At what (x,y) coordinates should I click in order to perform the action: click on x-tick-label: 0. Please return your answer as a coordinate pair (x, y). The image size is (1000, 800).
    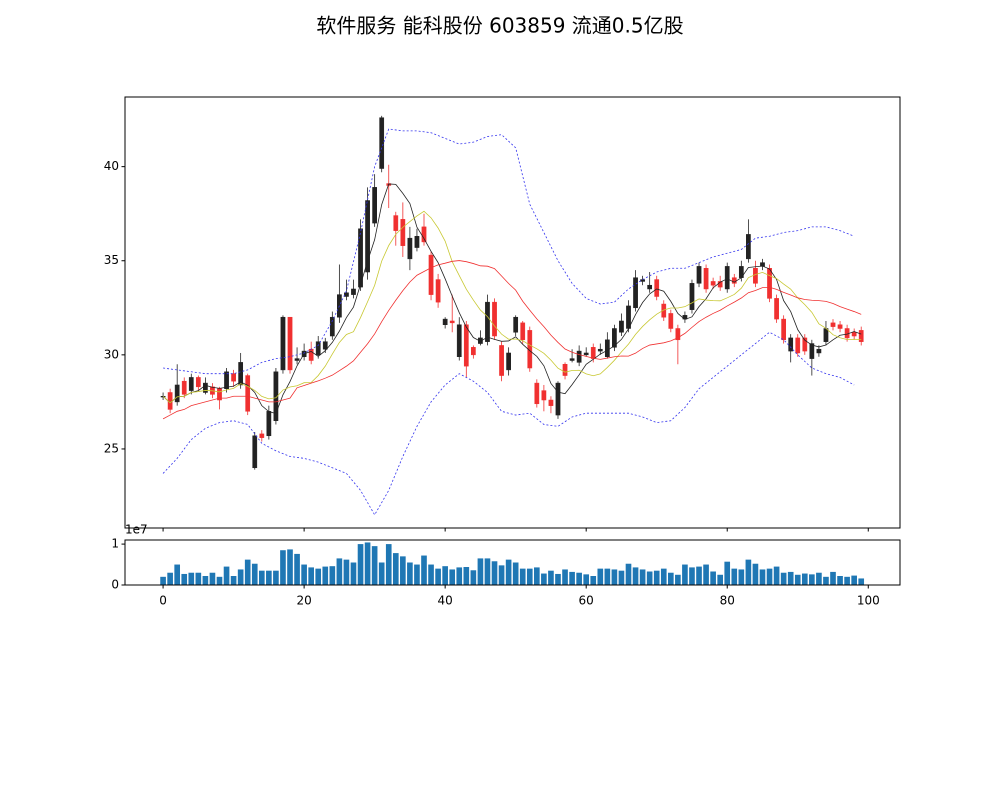
    Looking at the image, I should click on (163, 601).